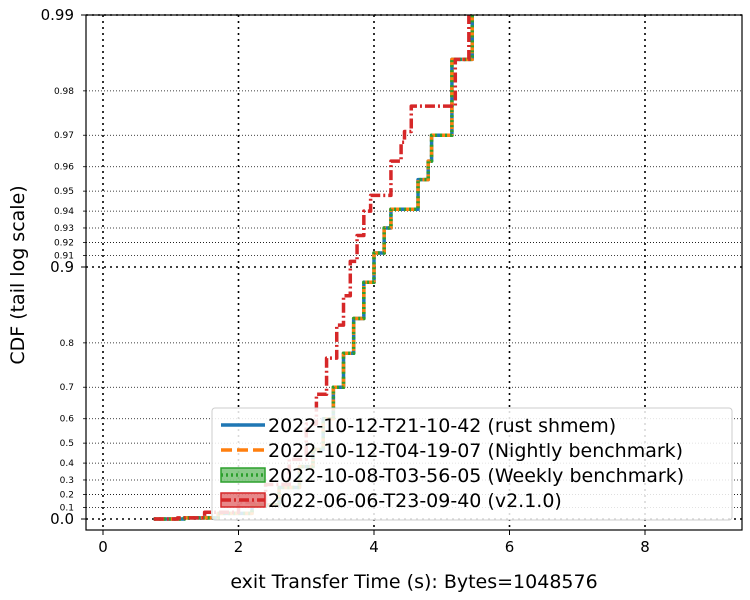 The image size is (750, 600). Describe the element at coordinates (64, 229) in the screenshot. I see `y-minor-tick-label: 0.93` at that location.